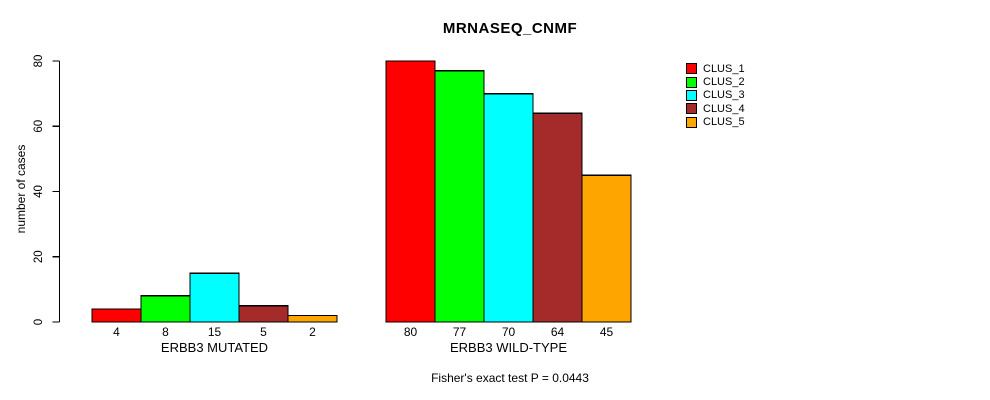  What do you see at coordinates (165, 332) in the screenshot?
I see `bar-value-label: 8` at bounding box center [165, 332].